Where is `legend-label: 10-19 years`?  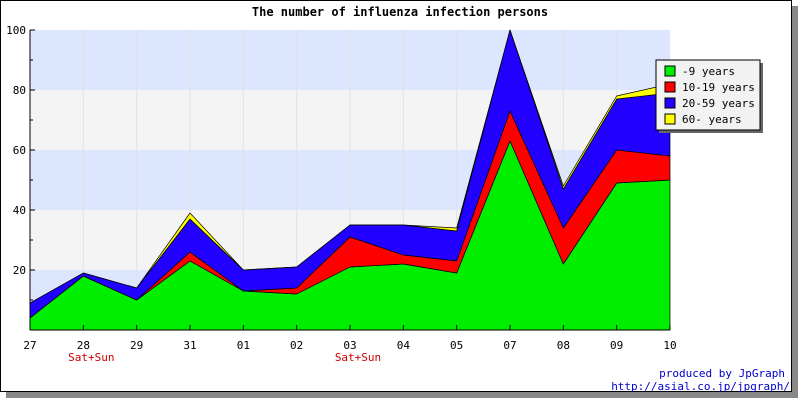 legend-label: 10-19 years is located at coordinates (718, 87).